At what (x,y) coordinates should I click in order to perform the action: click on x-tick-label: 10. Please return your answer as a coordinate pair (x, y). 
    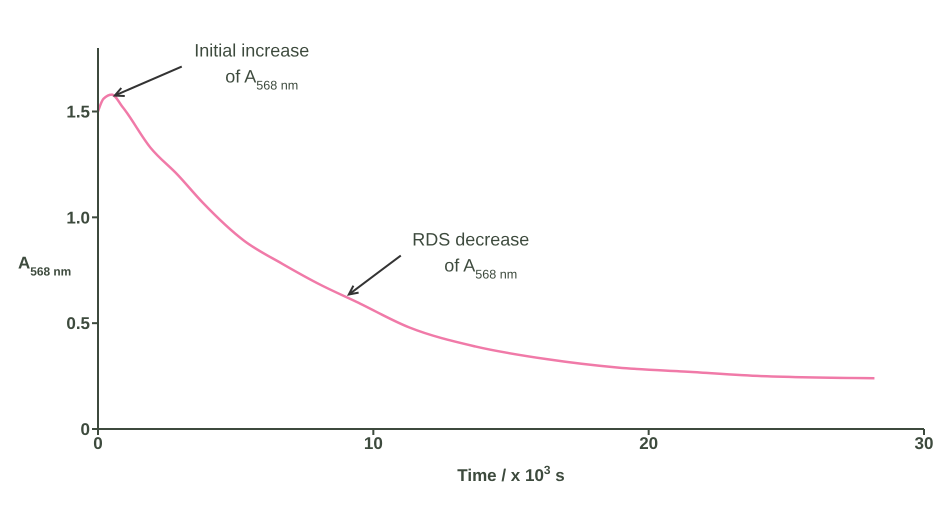
    Looking at the image, I should click on (373, 444).